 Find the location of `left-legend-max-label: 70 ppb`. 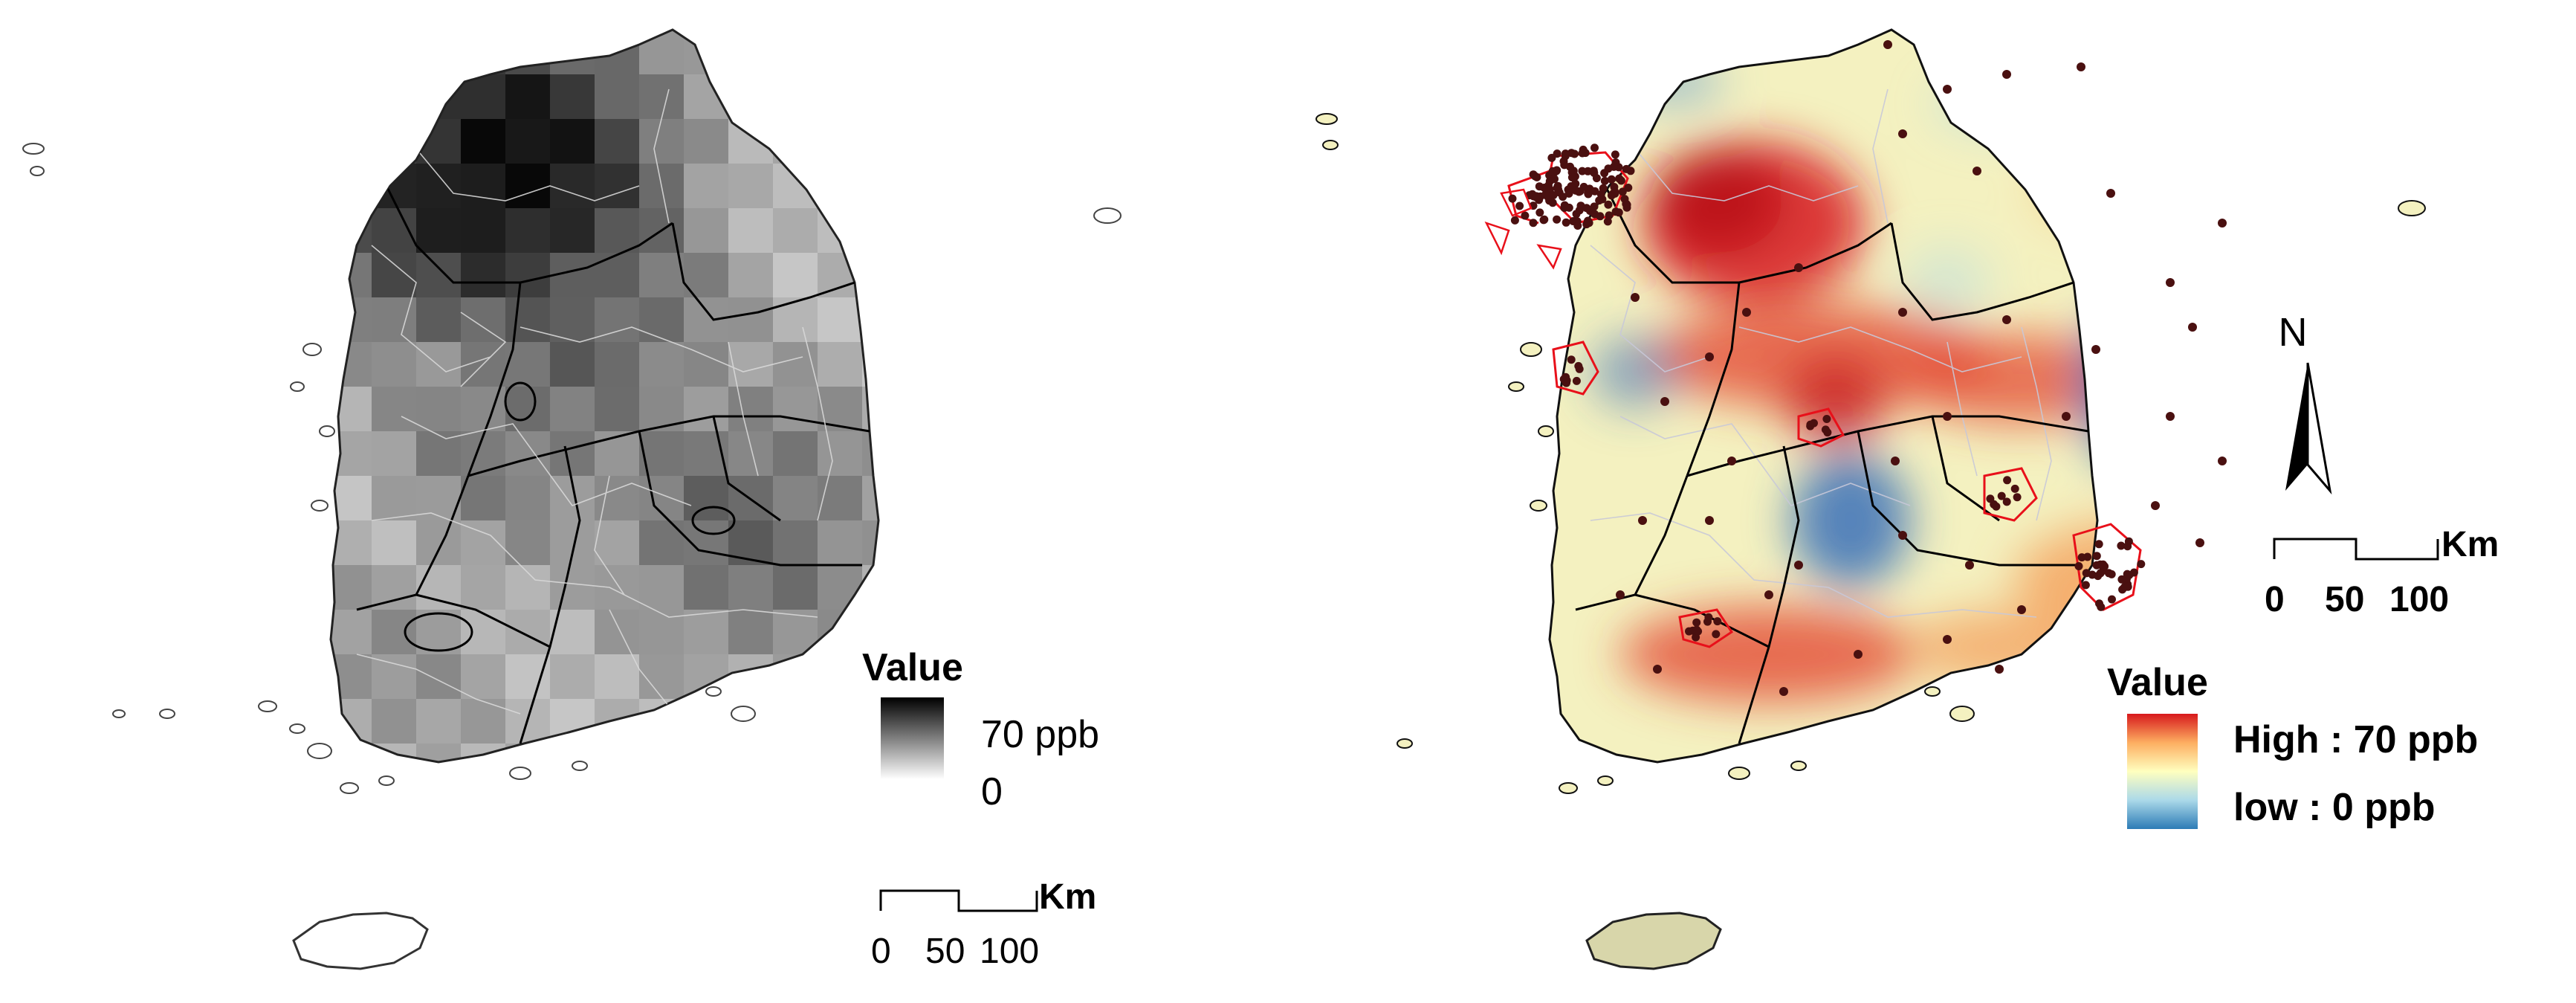

left-legend-max-label: 70 ppb is located at coordinates (1040, 734).